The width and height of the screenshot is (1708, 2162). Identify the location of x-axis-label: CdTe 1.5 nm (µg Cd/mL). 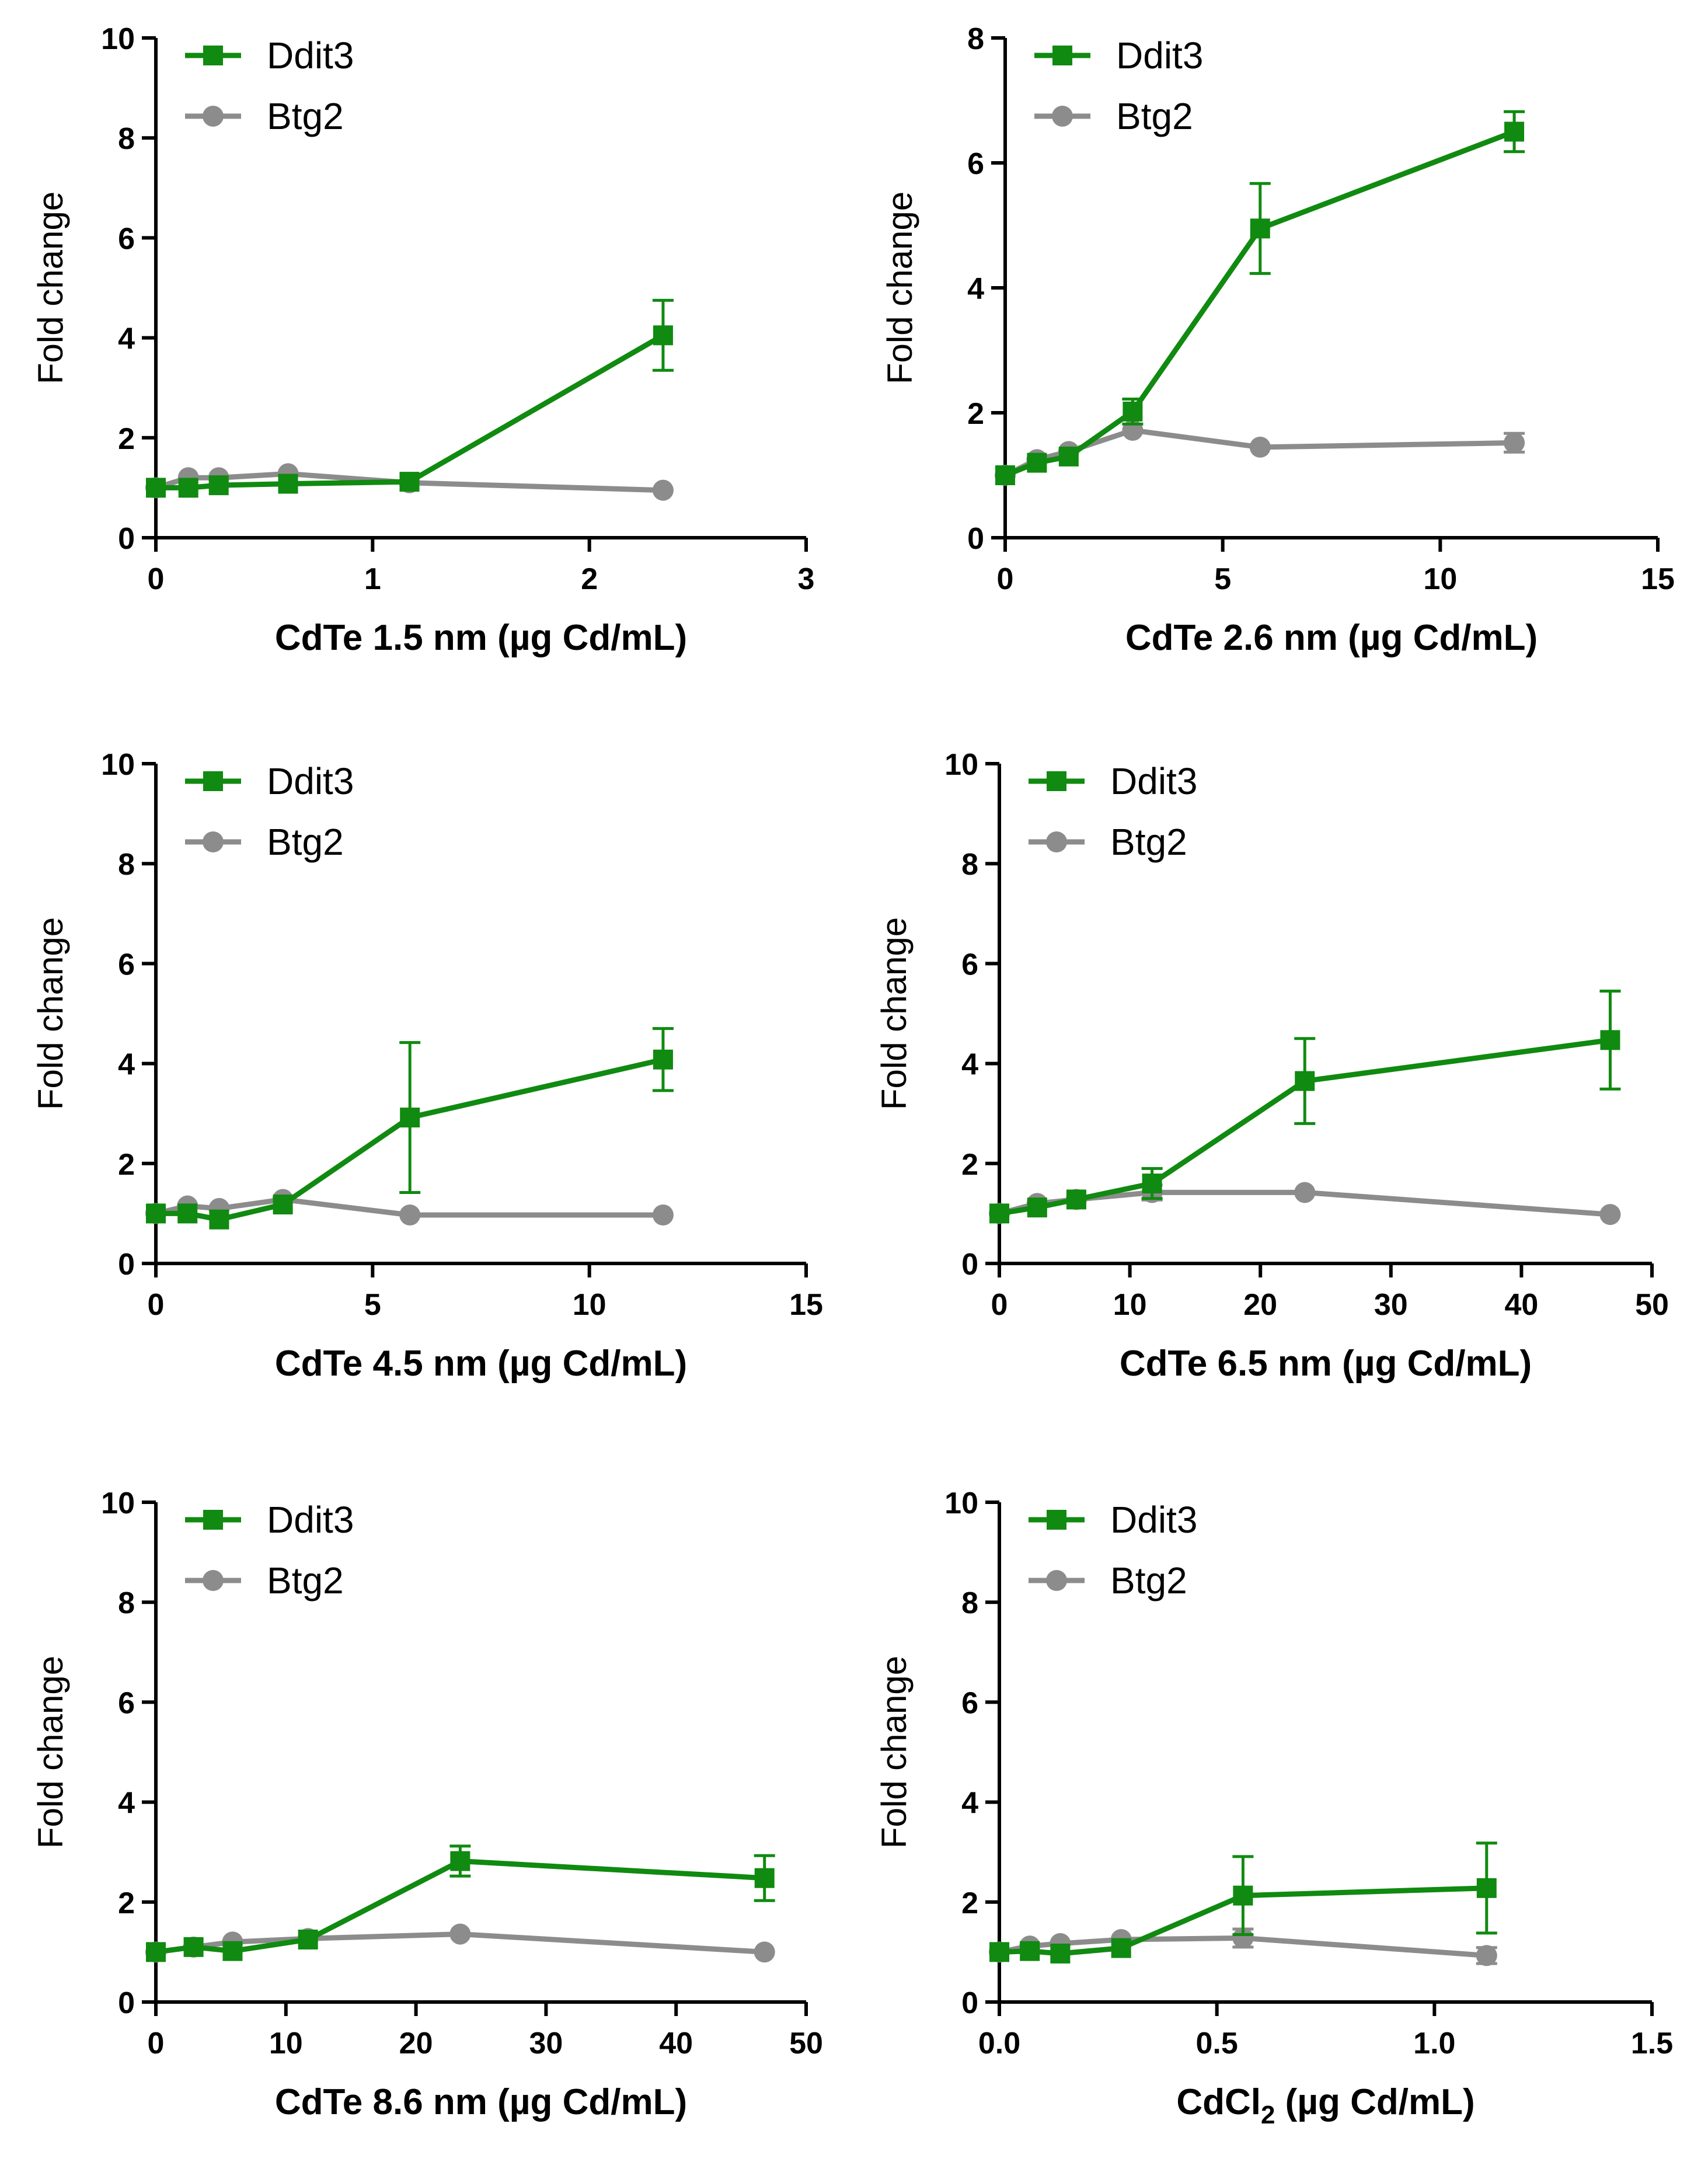
(481, 638).